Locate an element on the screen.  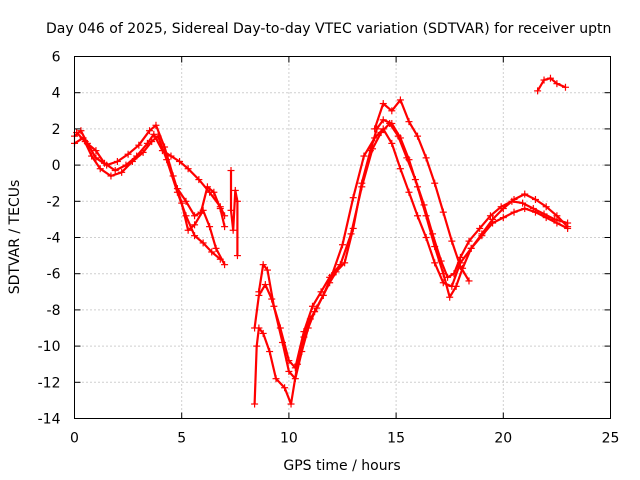
x-tick-label: 5 is located at coordinates (181, 439).